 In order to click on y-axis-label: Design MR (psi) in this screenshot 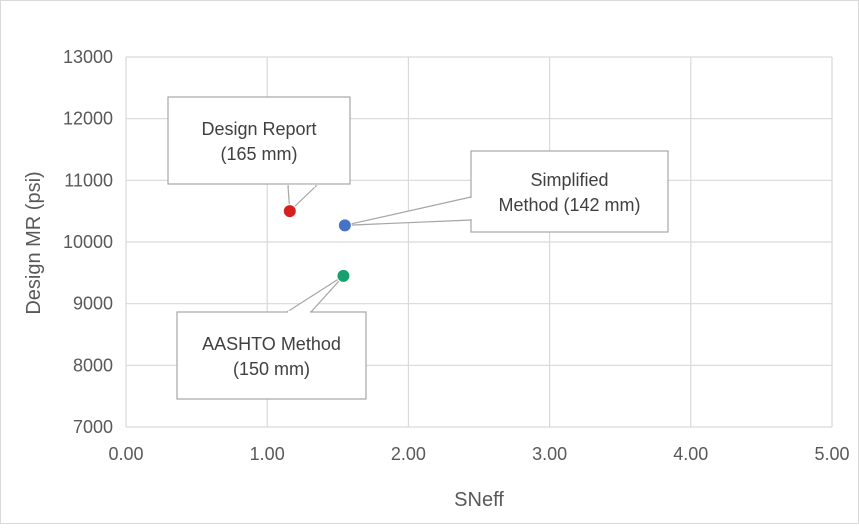, I will do `click(34, 242)`.